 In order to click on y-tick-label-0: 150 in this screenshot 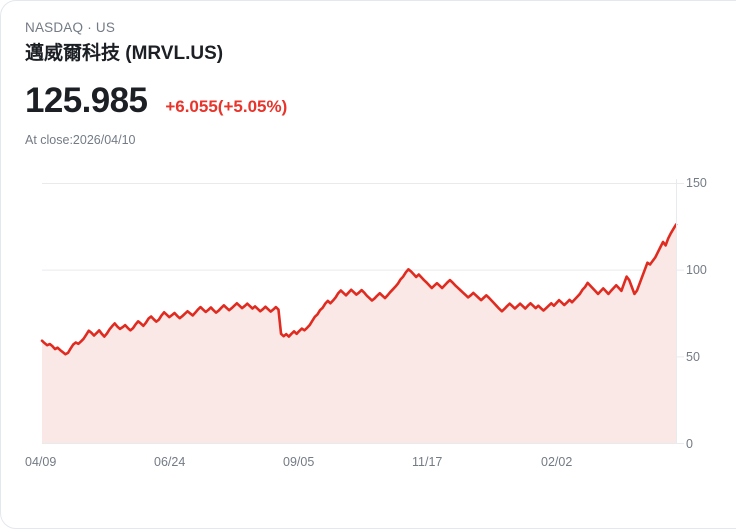, I will do `click(696, 183)`.